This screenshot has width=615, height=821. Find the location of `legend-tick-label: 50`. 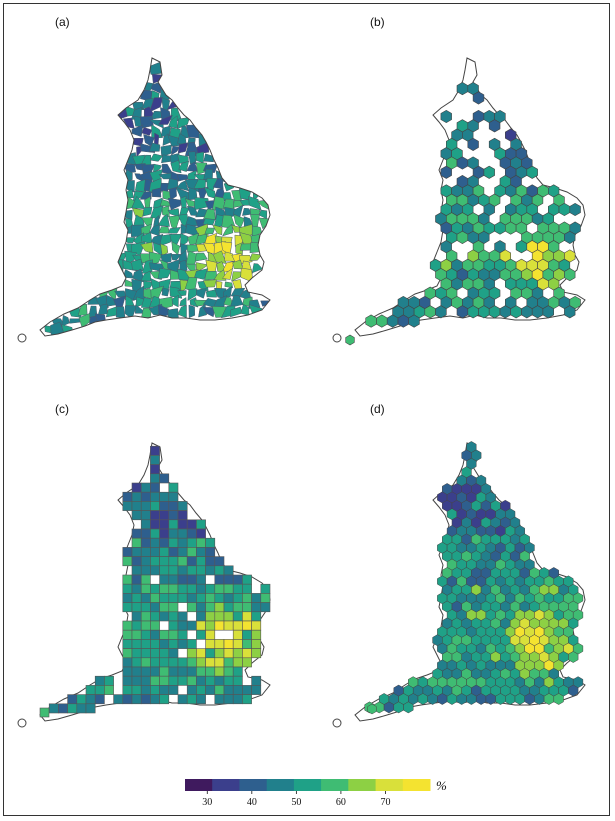

legend-tick-label: 50 is located at coordinates (296, 802).